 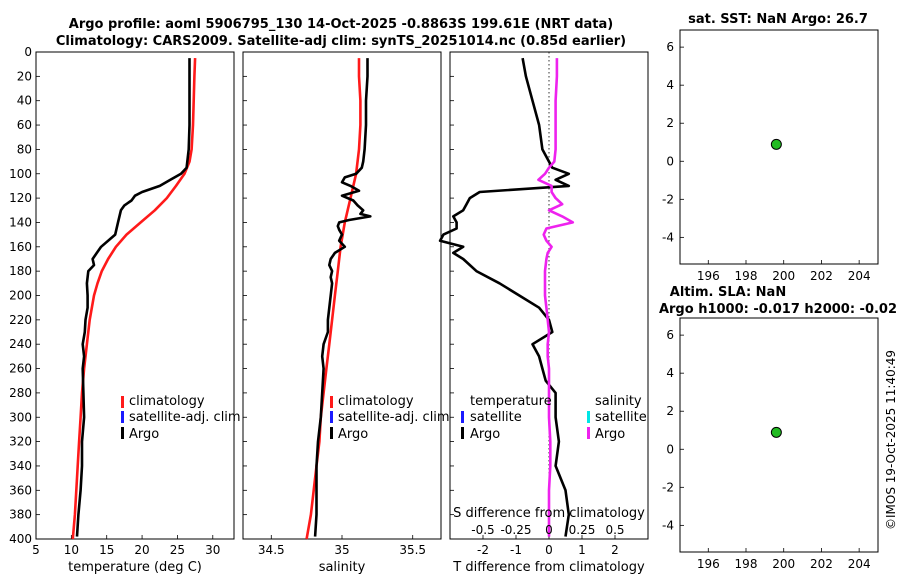 What do you see at coordinates (516, 550) in the screenshot?
I see `x-tick-label: -1` at bounding box center [516, 550].